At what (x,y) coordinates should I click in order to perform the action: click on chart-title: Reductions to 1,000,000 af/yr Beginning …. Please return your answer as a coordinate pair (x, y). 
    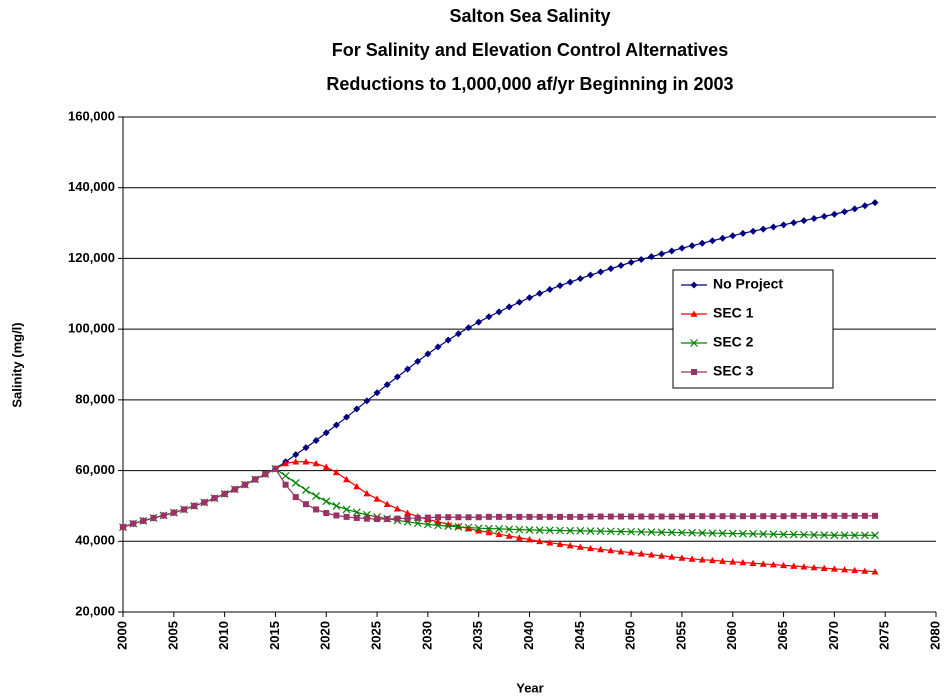
    Looking at the image, I should click on (529, 84).